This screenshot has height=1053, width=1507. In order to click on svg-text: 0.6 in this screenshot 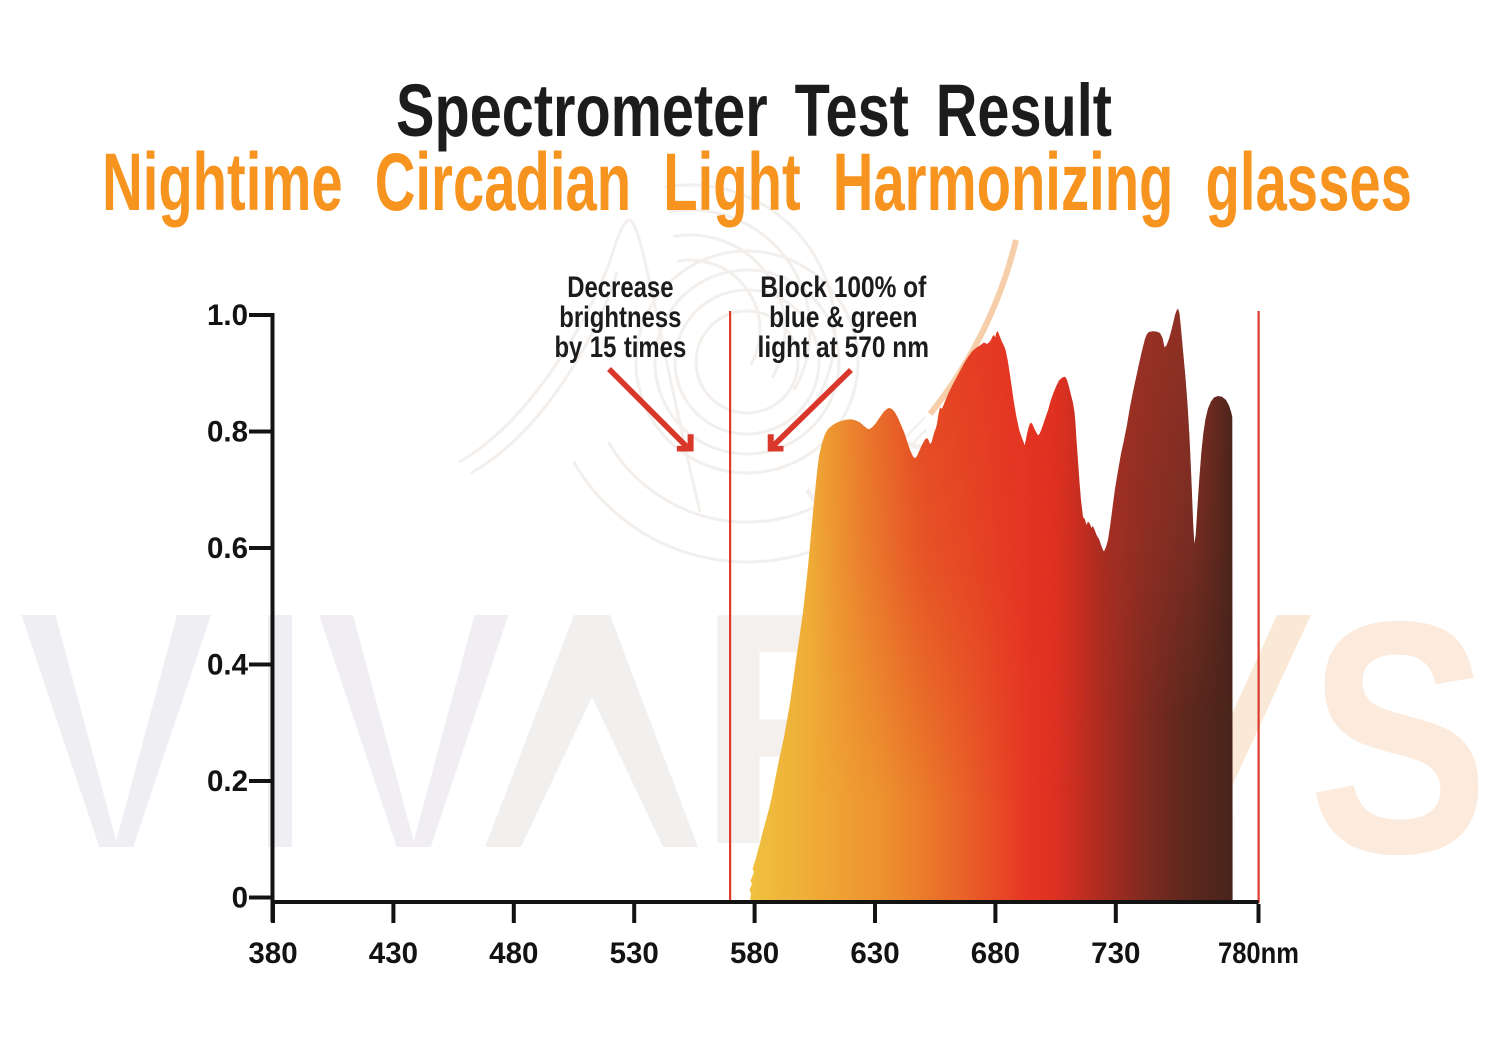, I will do `click(227, 548)`.